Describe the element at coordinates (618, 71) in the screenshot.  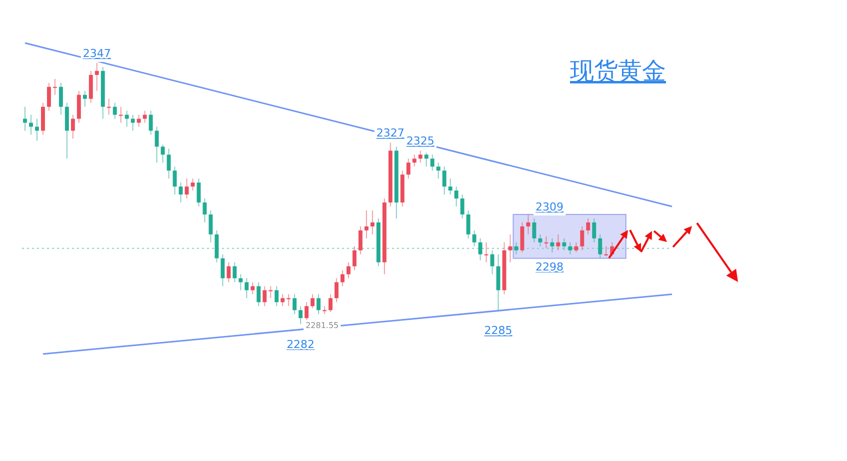
I see `chart-title: 现货黄金` at that location.